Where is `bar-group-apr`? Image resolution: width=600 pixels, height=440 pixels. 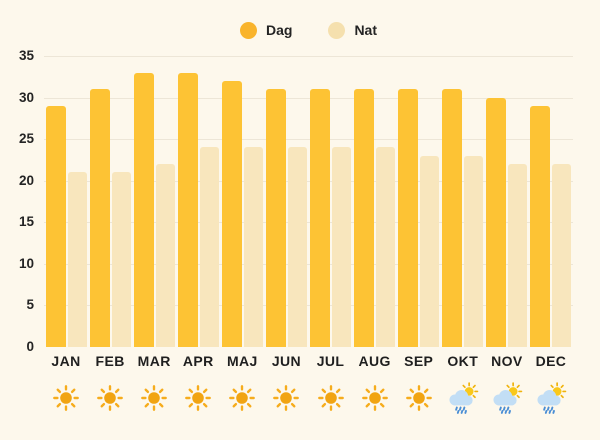
bar-group-apr is located at coordinates (198, 201).